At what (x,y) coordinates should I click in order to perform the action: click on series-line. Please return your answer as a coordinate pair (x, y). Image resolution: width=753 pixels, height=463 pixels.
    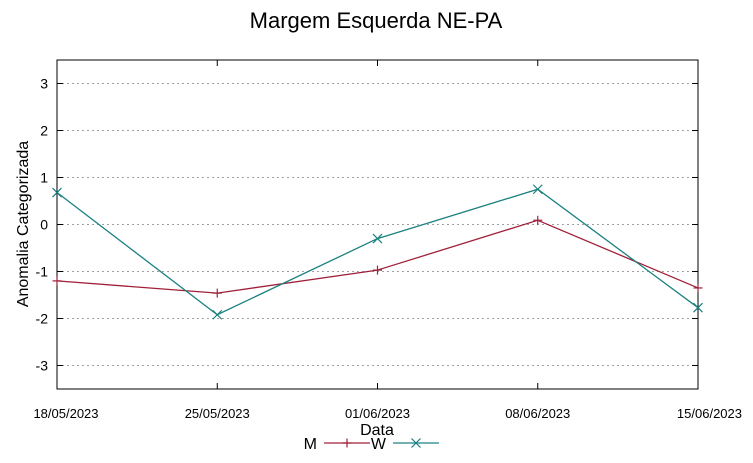
    Looking at the image, I should click on (377, 256).